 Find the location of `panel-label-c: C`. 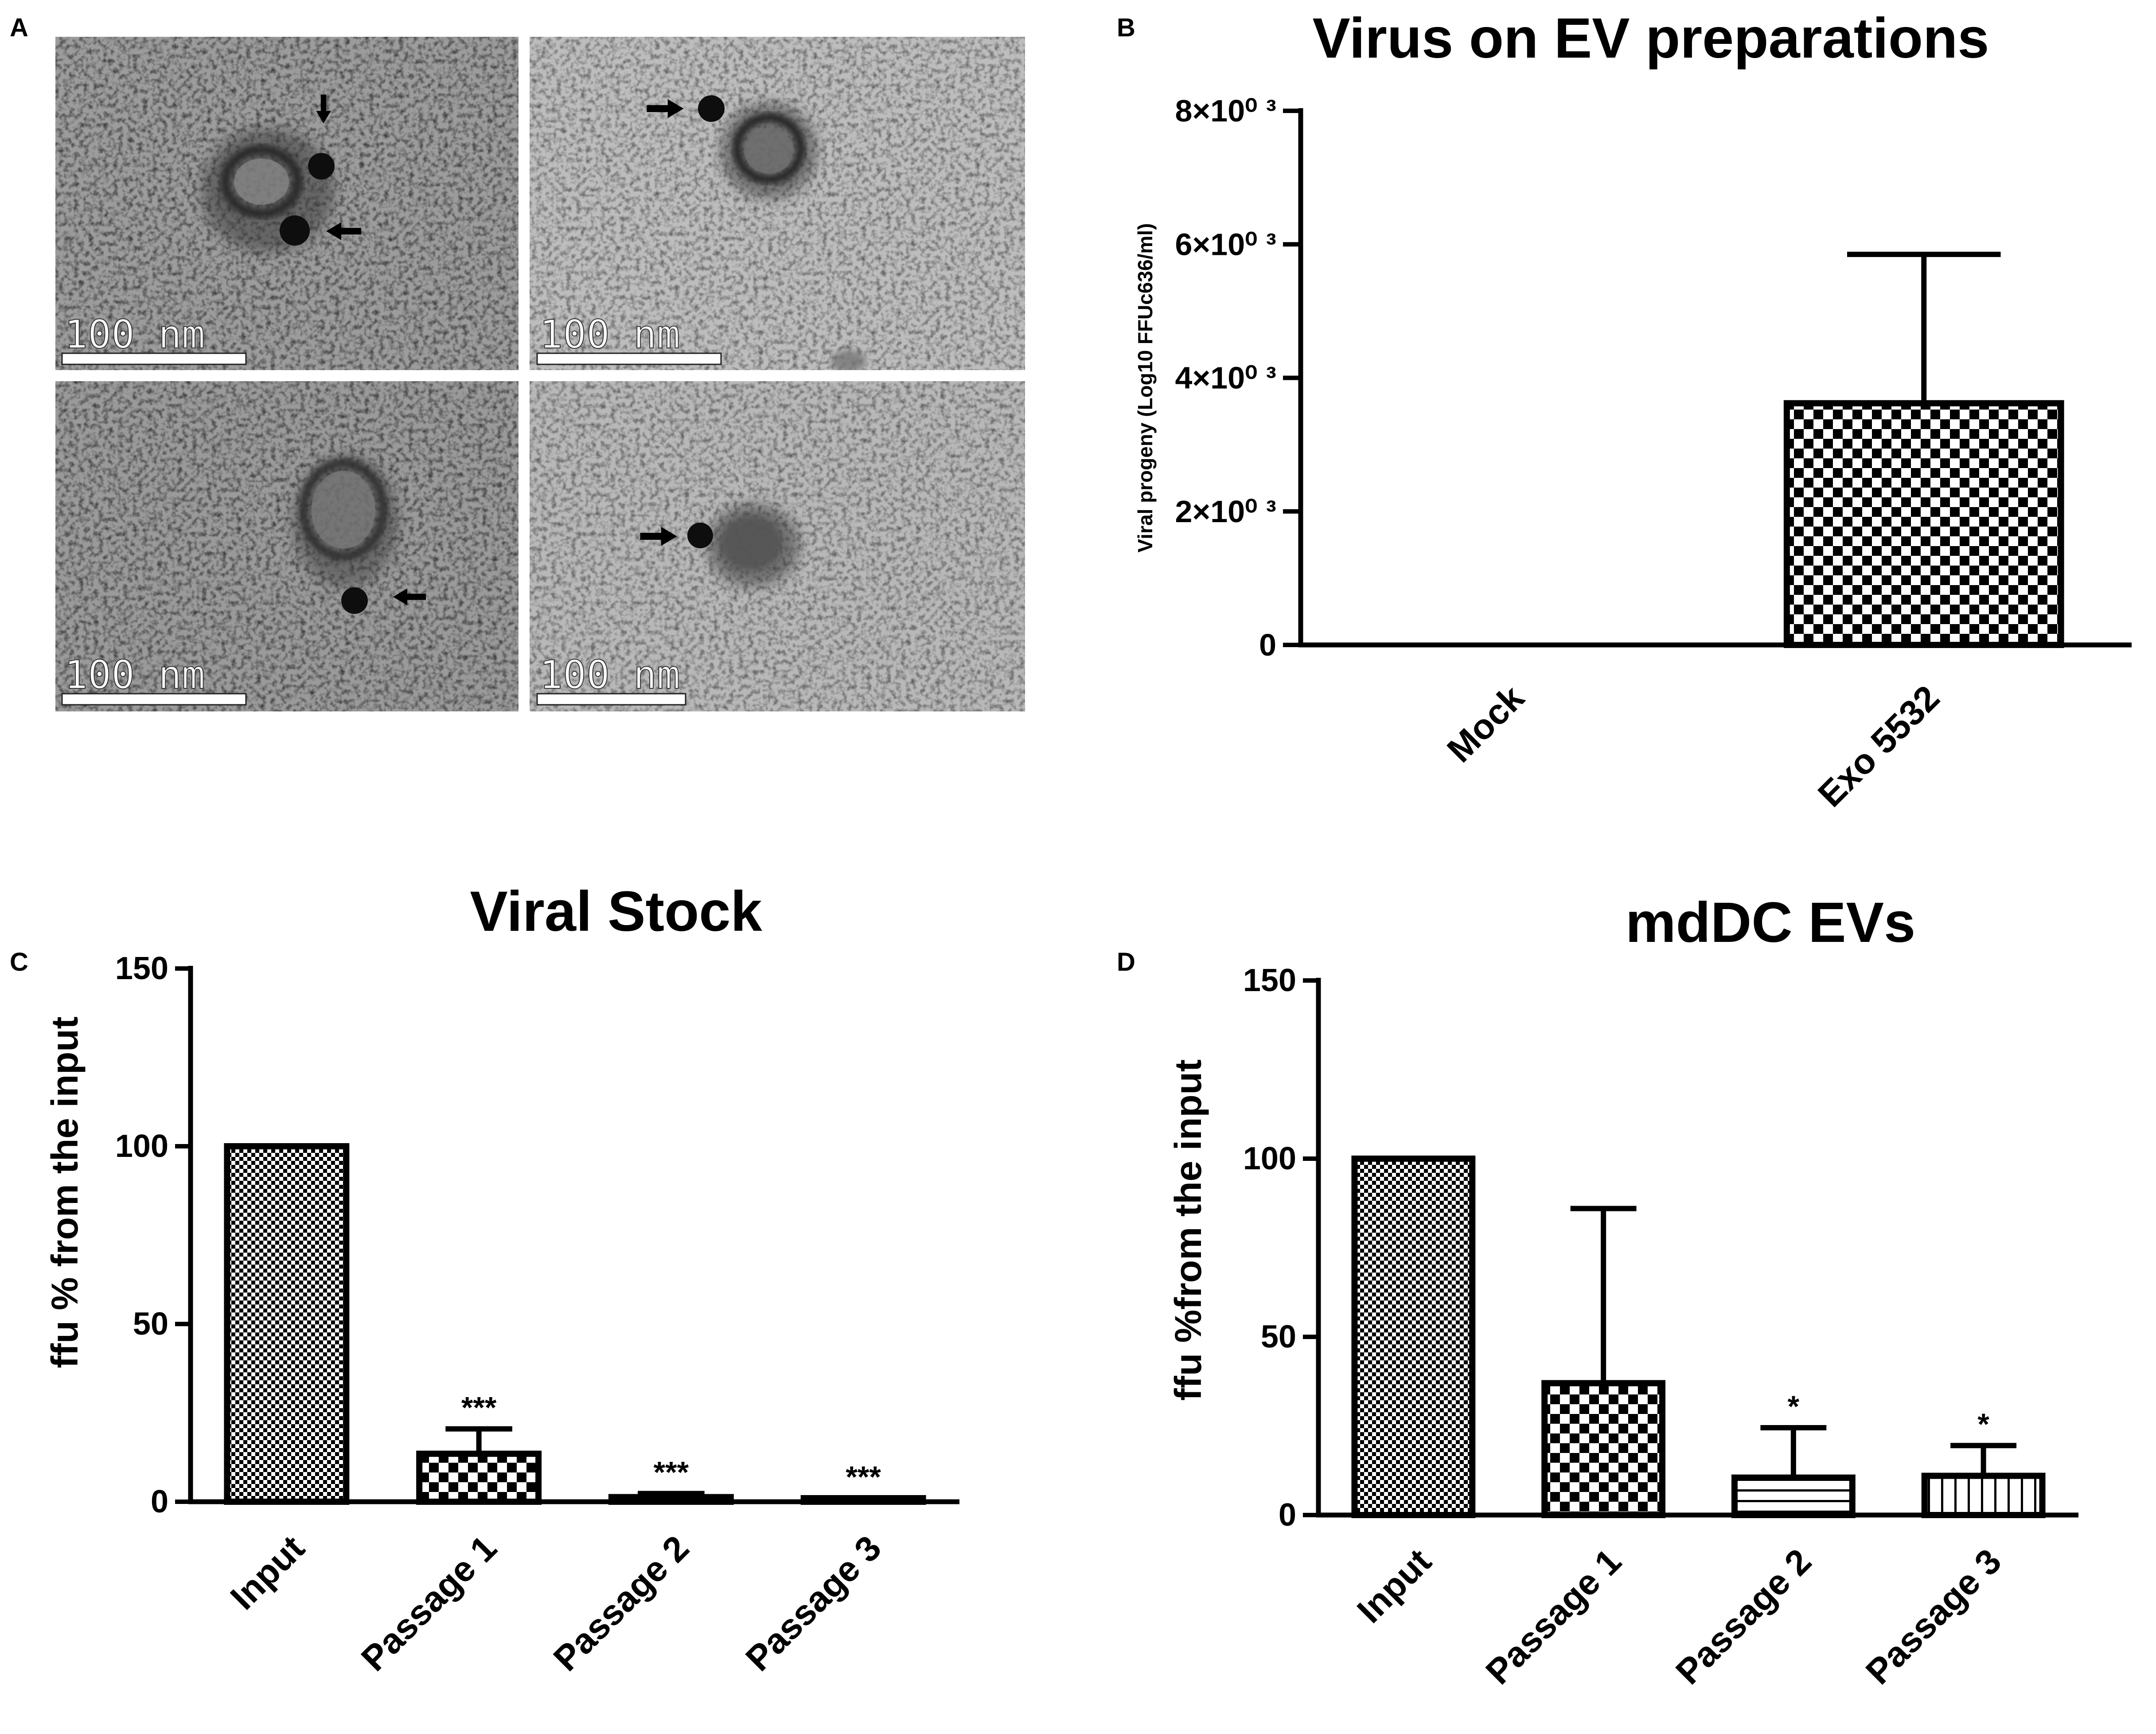

panel-label-c: C is located at coordinates (19, 962).